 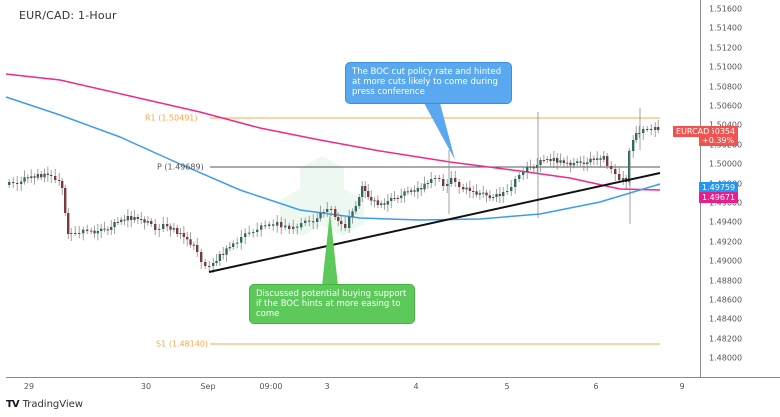 I want to click on tradingview-brand: TradingView, so click(x=52, y=404).